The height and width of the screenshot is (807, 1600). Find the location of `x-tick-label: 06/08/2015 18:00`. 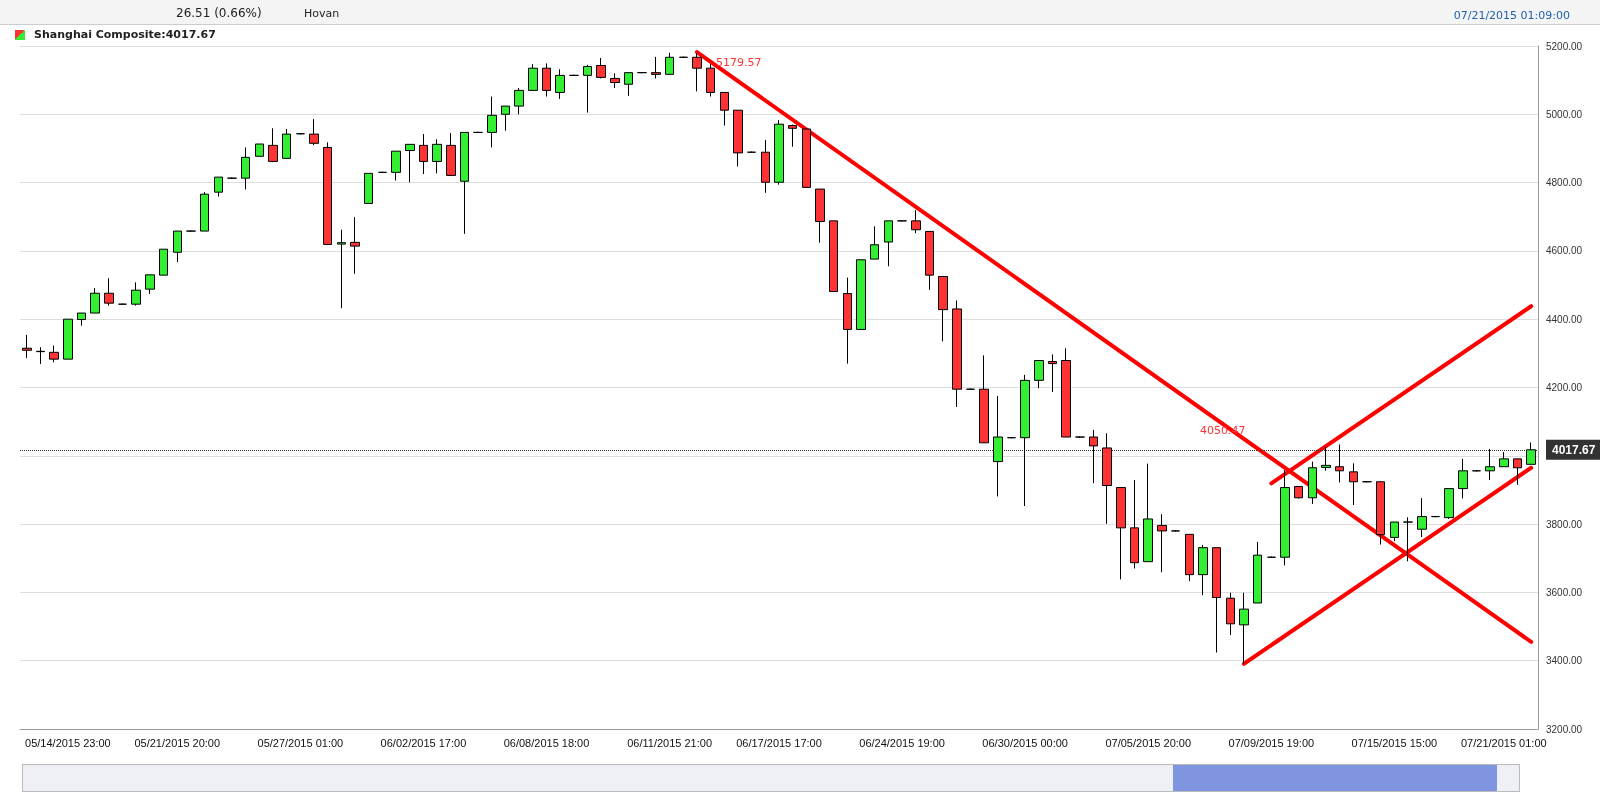

x-tick-label: 06/08/2015 18:00 is located at coordinates (546, 742).